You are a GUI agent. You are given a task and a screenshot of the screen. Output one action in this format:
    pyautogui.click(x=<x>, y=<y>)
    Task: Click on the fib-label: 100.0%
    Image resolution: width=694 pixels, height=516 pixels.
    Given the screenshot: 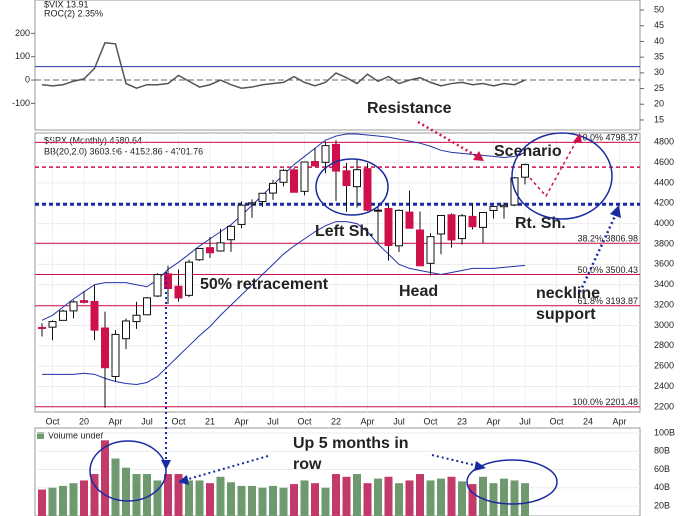 What is the action you would take?
    pyautogui.click(x=587, y=402)
    